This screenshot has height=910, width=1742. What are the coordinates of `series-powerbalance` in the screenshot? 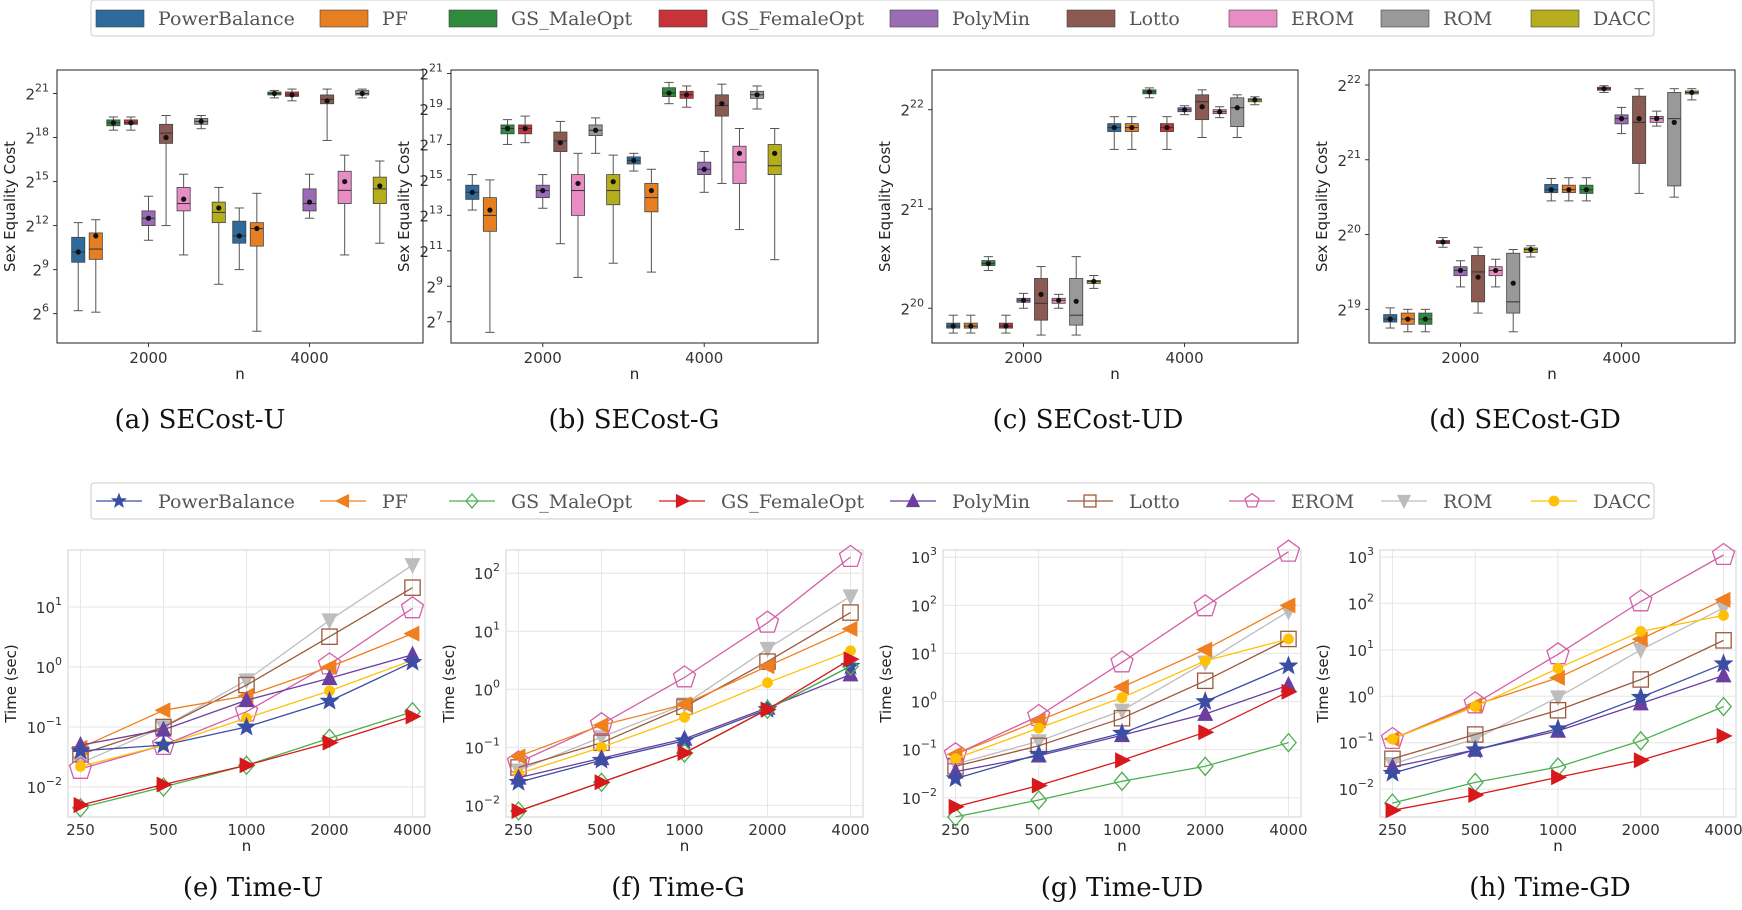 It's located at (1558, 717).